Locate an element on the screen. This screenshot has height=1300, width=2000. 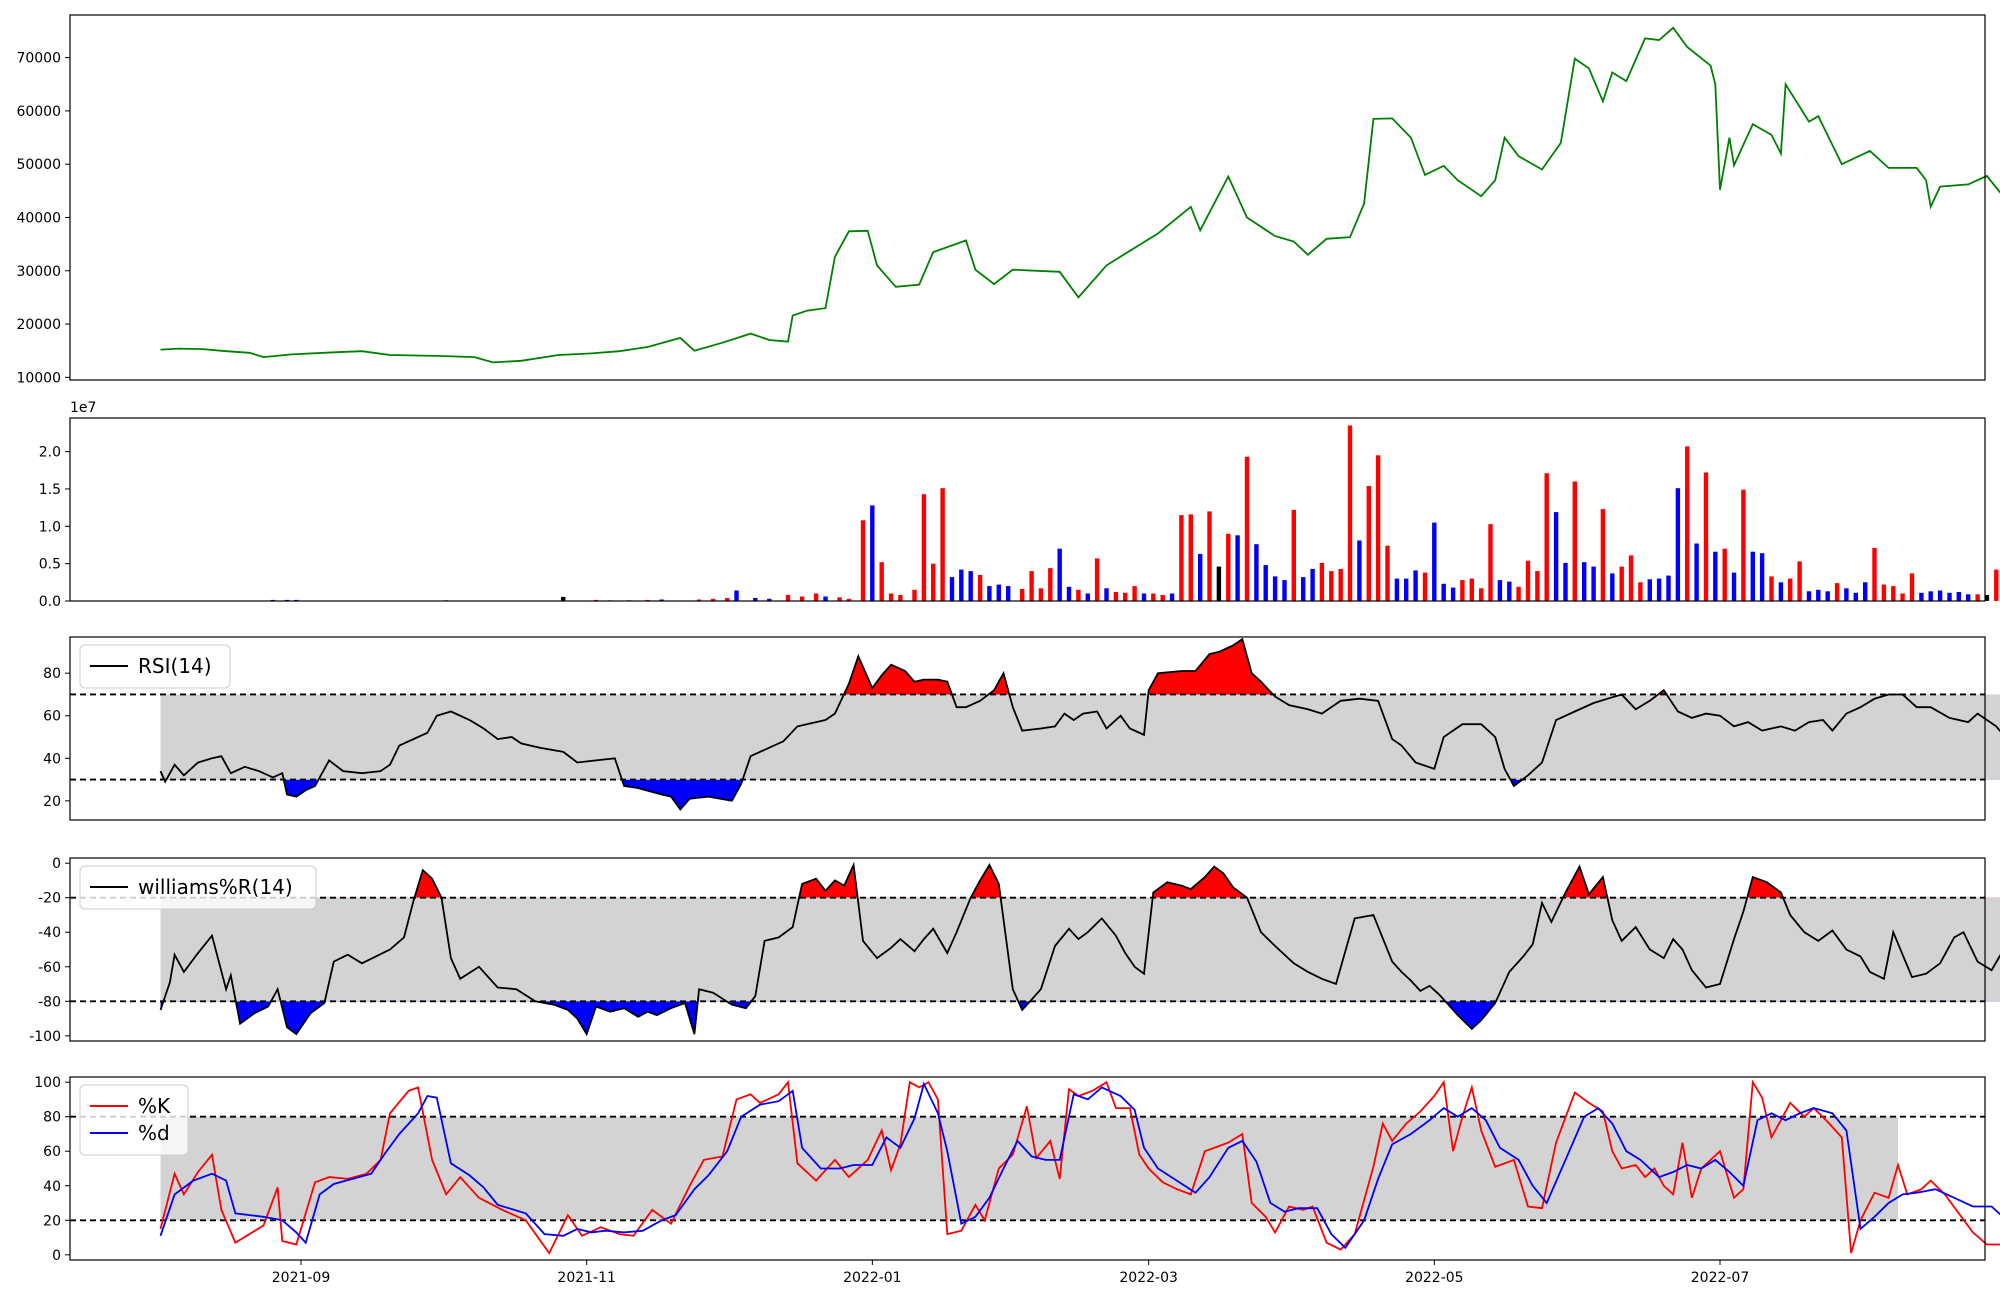
volume-ytick-label: 2.0 is located at coordinates (50, 453).